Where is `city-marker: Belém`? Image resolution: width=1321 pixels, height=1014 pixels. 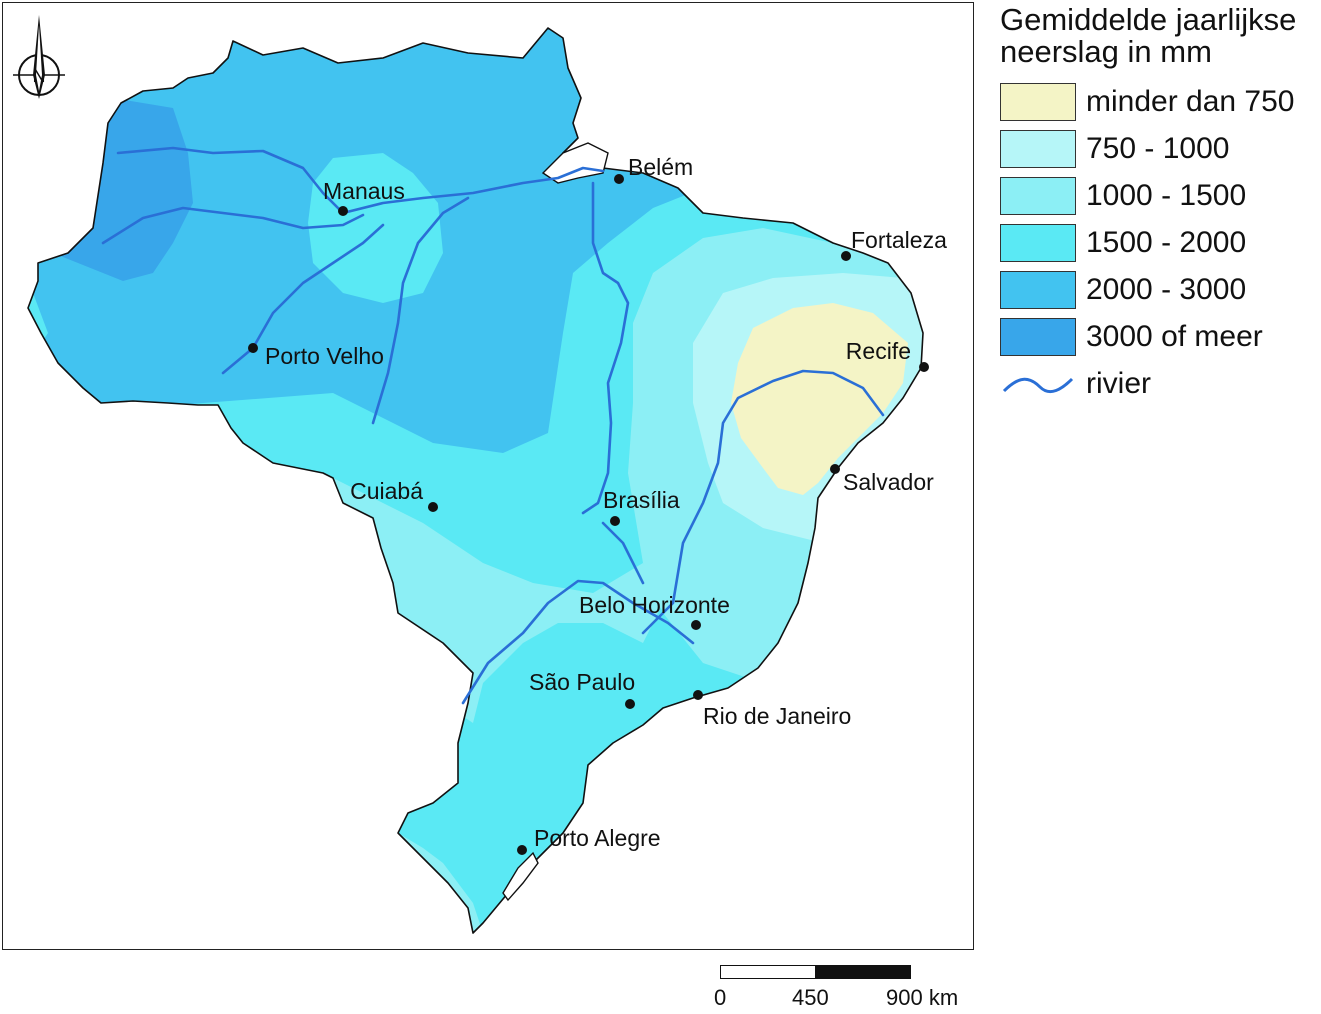 city-marker: Belém is located at coordinates (653, 169).